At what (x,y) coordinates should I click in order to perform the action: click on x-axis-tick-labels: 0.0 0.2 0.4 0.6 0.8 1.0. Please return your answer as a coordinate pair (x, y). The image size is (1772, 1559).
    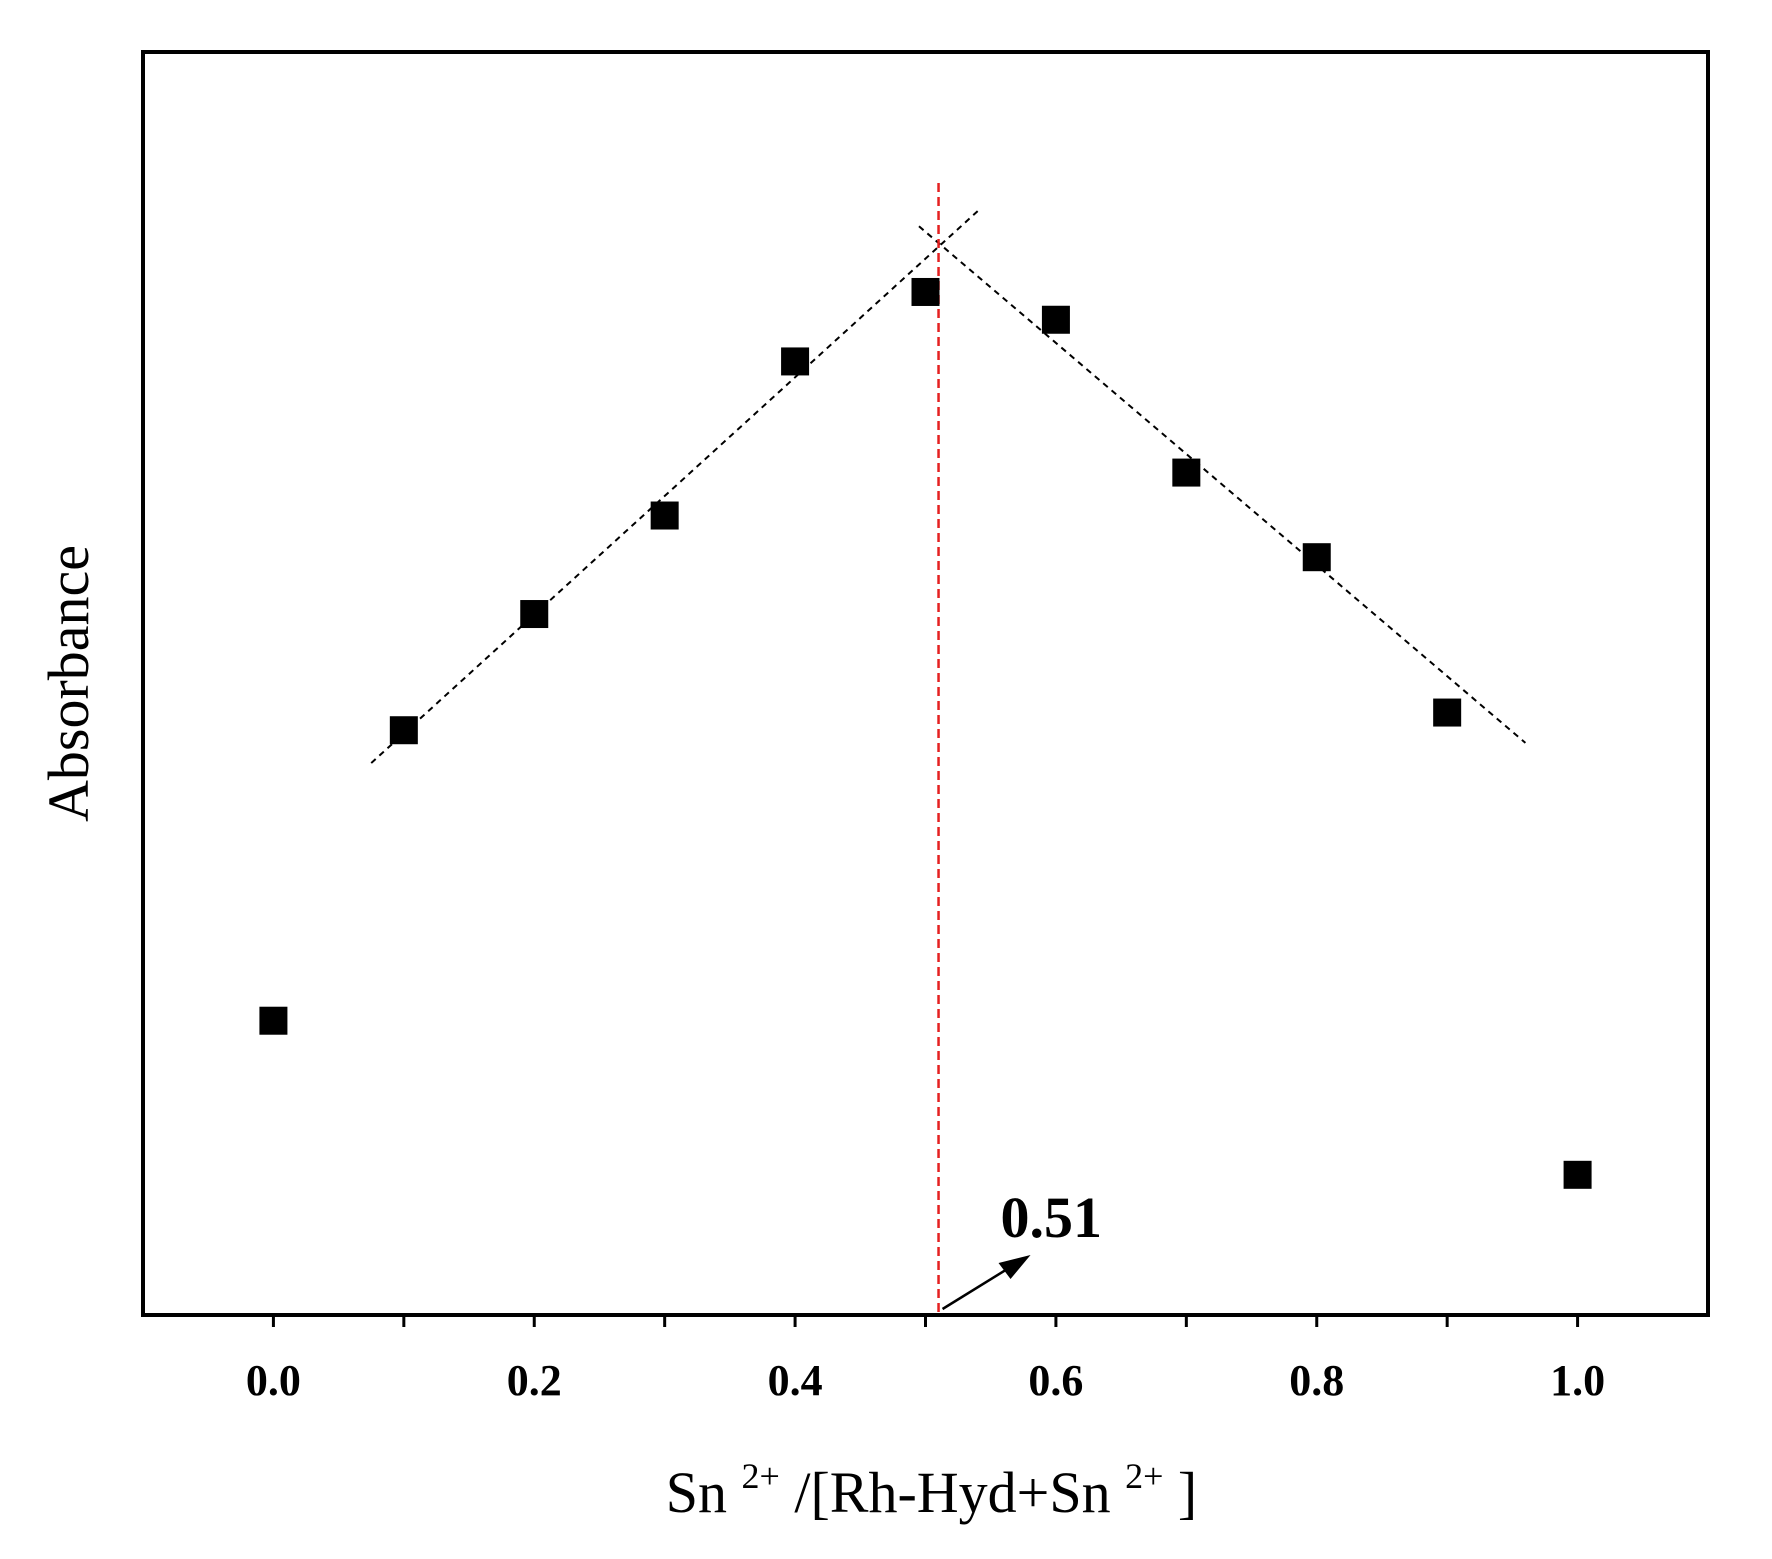
    Looking at the image, I should click on (925, 1380).